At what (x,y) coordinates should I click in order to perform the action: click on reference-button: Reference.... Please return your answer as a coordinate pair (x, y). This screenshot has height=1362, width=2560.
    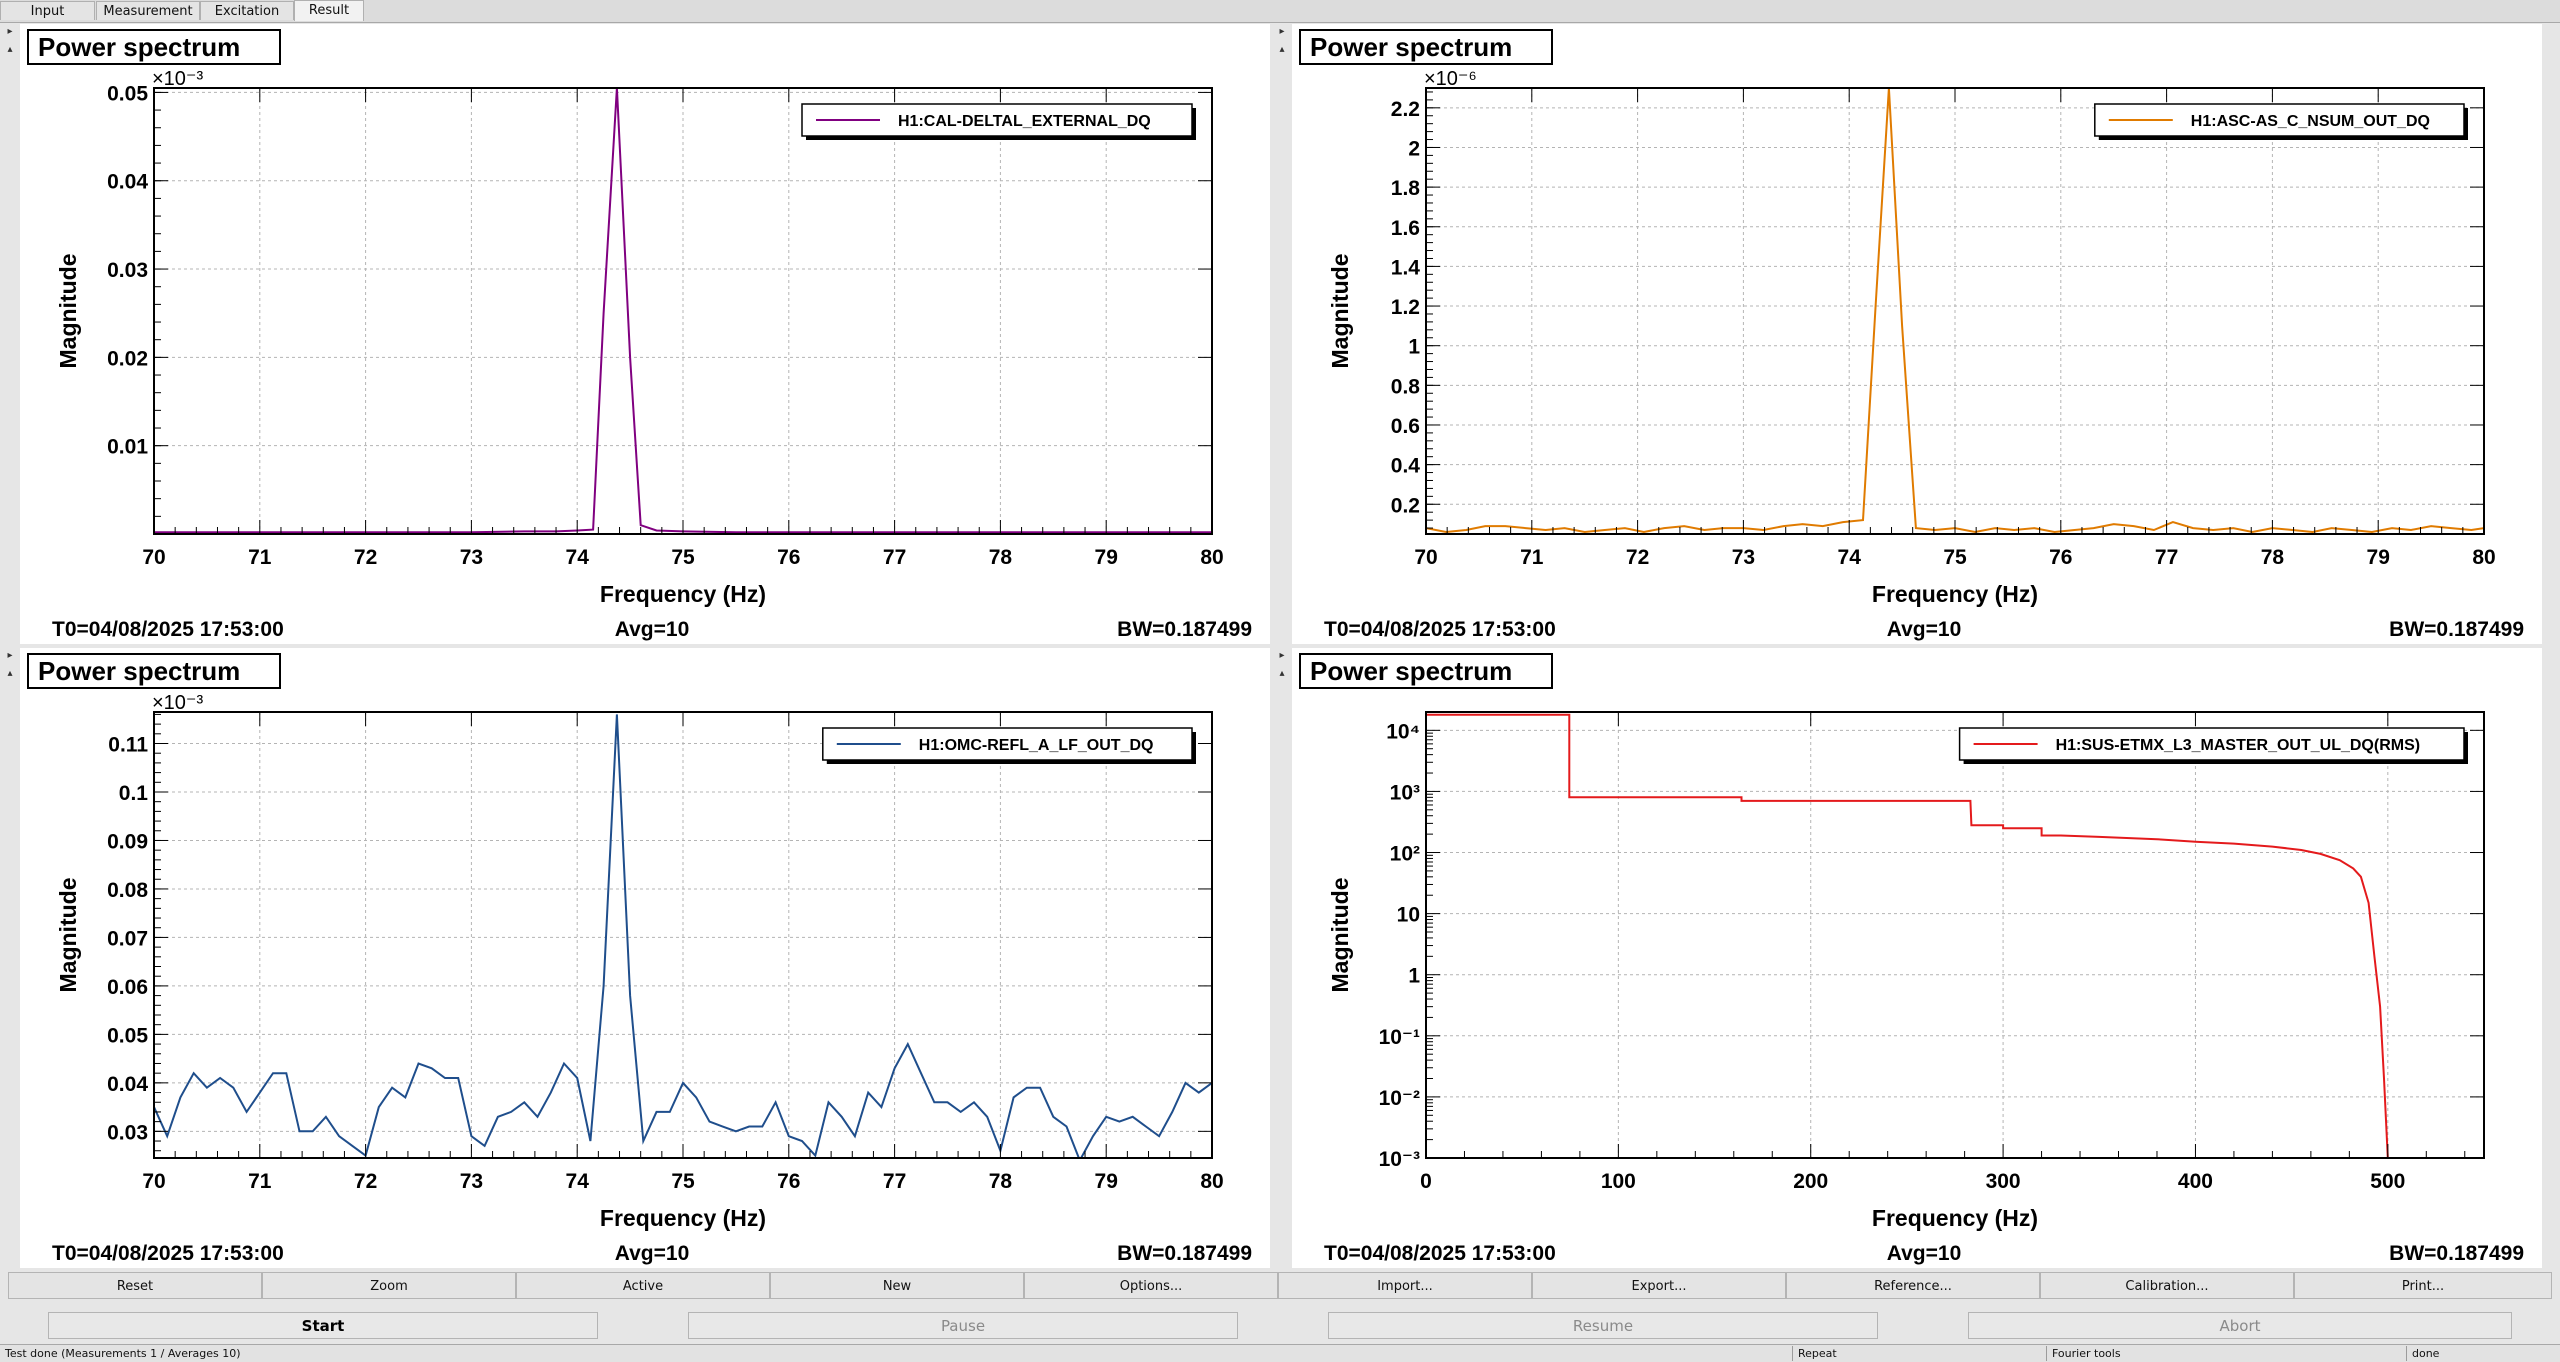
    Looking at the image, I should click on (1913, 1285).